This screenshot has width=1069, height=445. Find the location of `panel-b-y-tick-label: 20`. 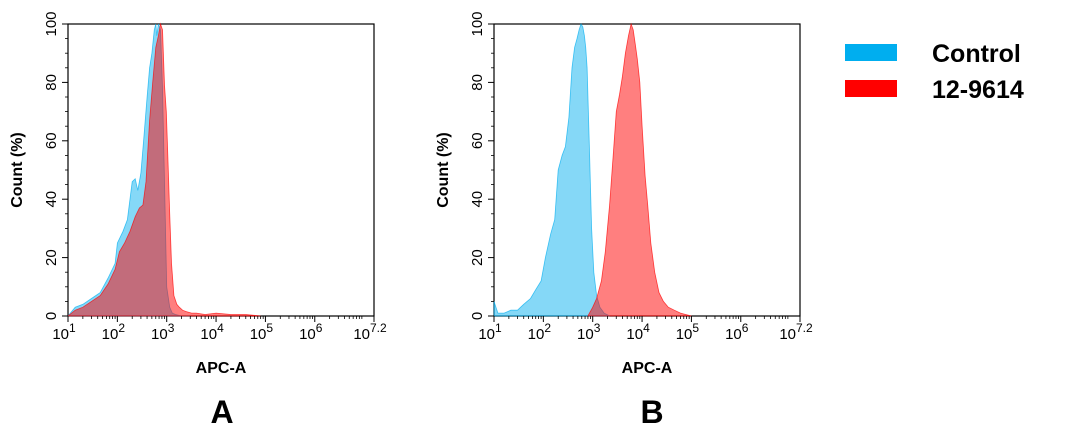

panel-b-y-tick-label: 20 is located at coordinates (477, 257).